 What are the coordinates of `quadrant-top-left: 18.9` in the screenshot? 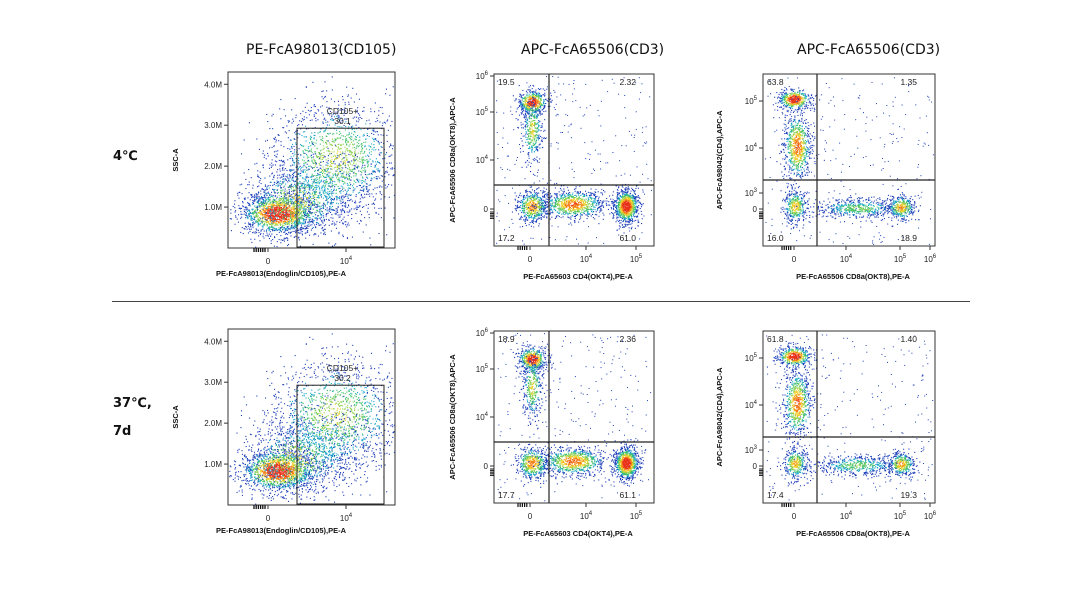 It's located at (506, 339).